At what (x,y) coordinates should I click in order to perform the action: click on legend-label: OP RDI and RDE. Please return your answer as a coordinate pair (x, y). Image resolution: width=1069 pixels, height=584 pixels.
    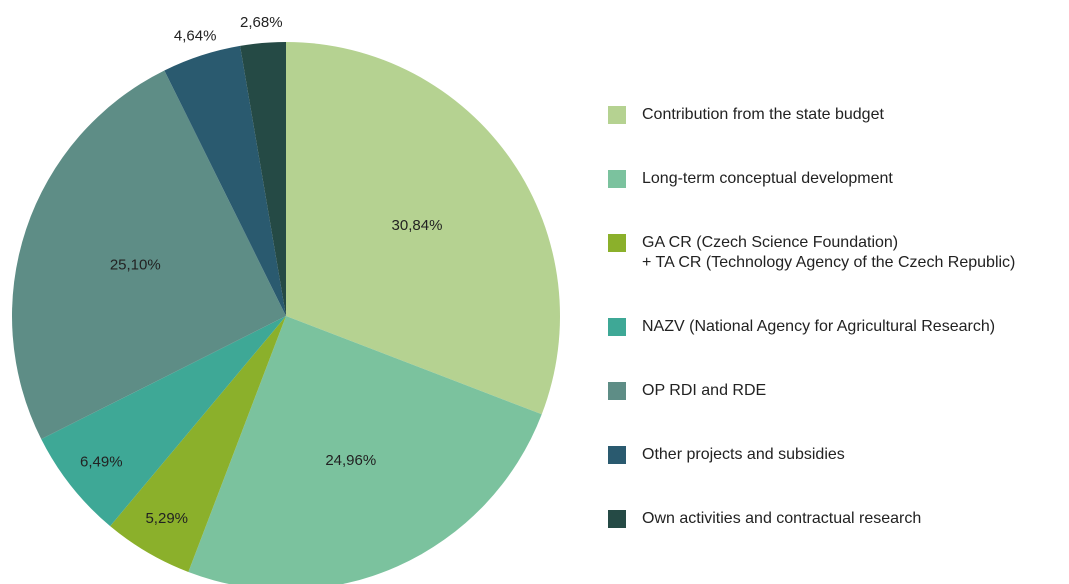
    Looking at the image, I should click on (704, 390).